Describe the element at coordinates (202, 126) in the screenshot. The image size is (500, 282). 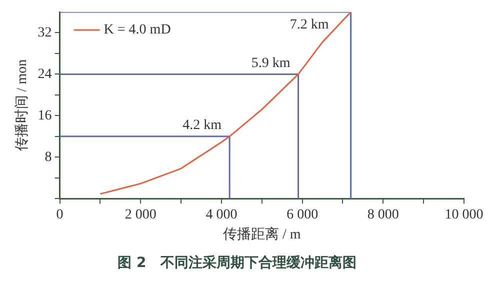
I see `annotation: 4.2 km` at that location.